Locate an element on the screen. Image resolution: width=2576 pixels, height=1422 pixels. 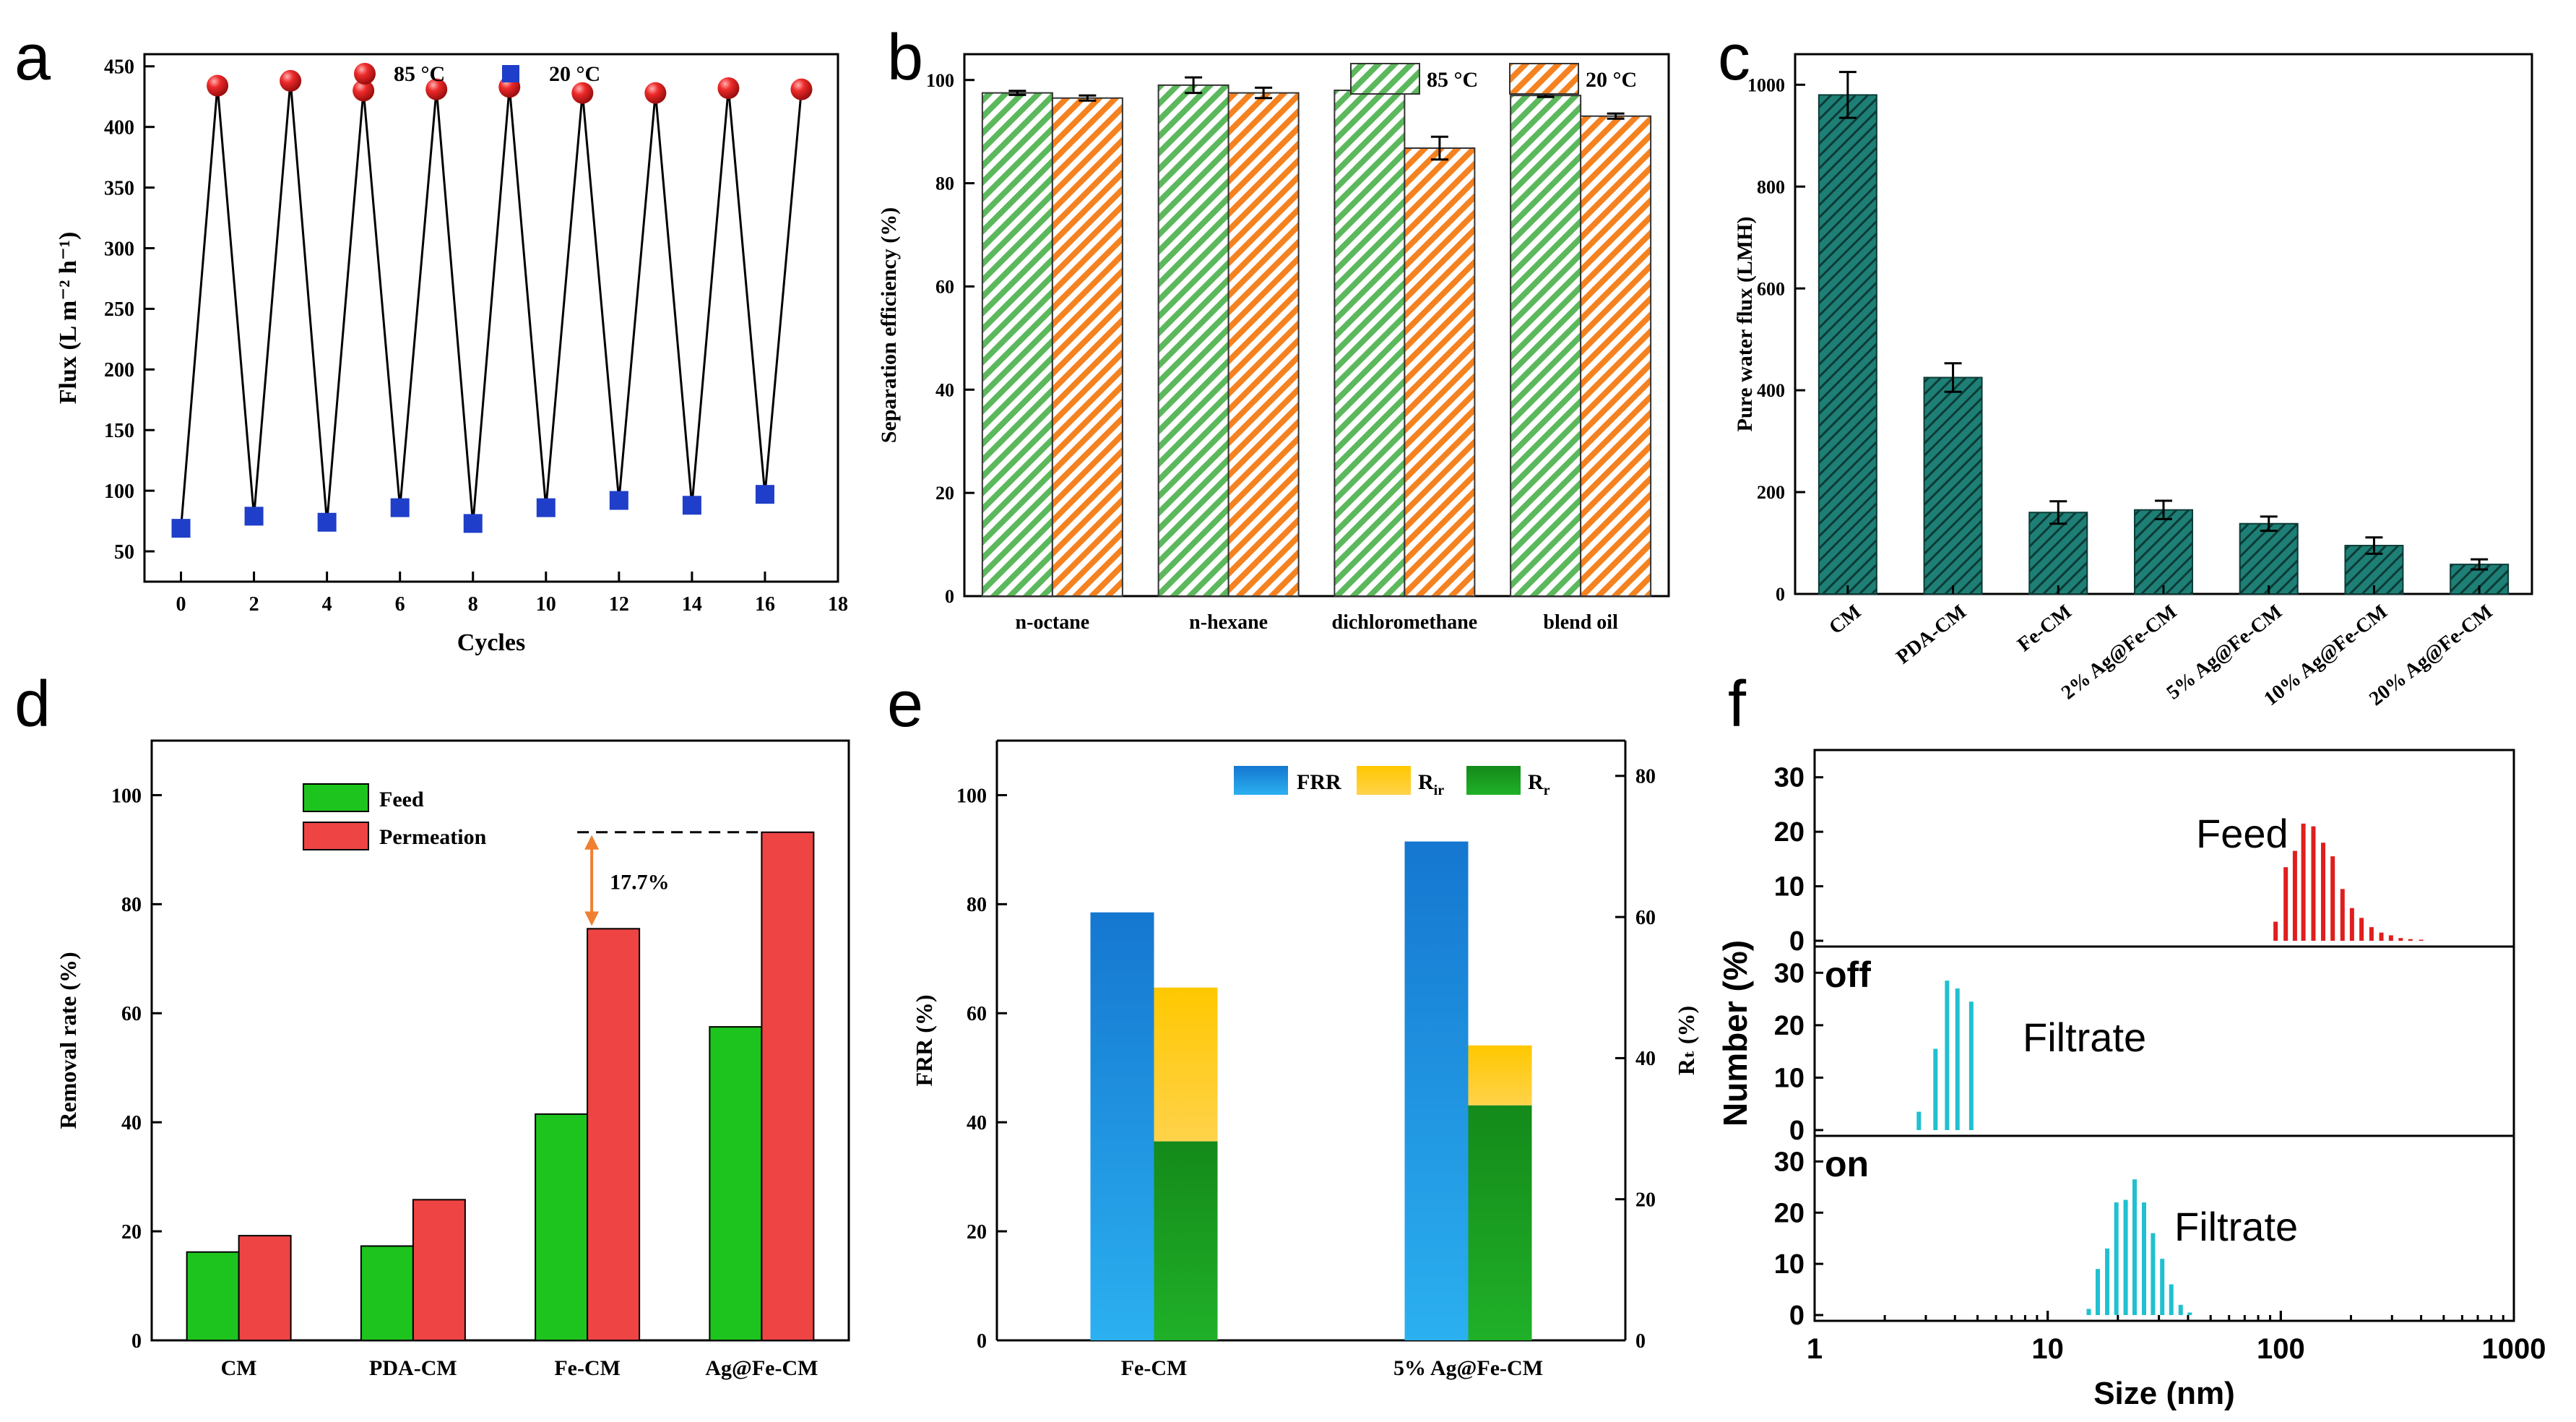
y-axis-label: Separation efficiency (%) is located at coordinates (889, 325).